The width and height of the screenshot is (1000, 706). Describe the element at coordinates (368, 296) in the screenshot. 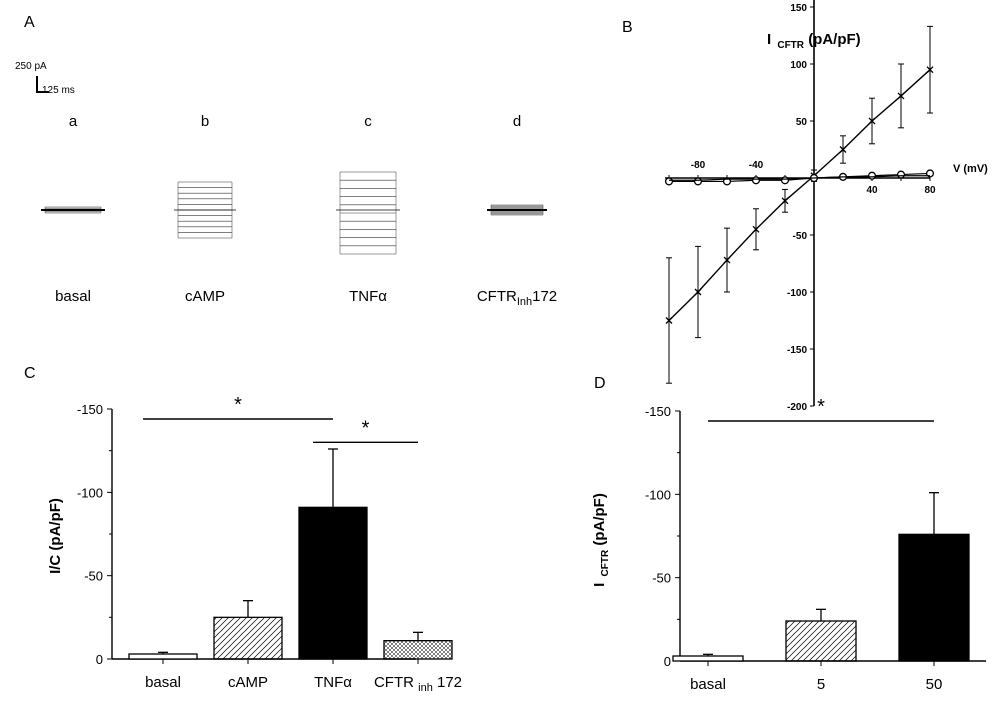

I see `trace-label-c: TNFα` at that location.